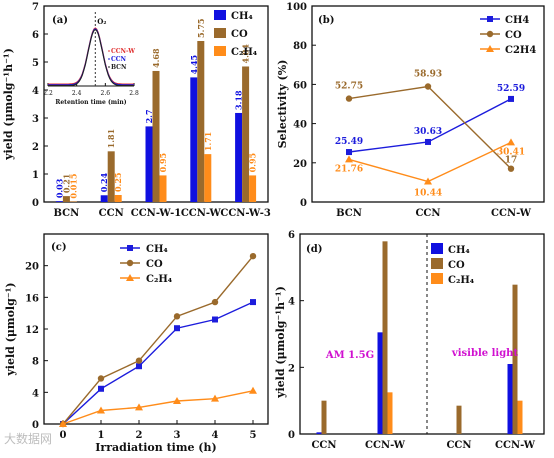 The width and height of the screenshot is (554, 458). Describe the element at coordinates (300, 46) in the screenshot. I see `panel-b-ytick-label: 80` at that location.